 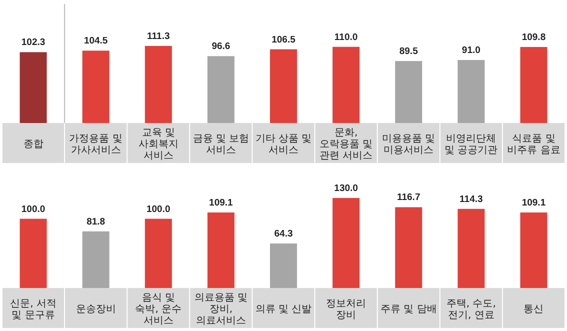 I want to click on data-label: 104.5, so click(x=96, y=41).